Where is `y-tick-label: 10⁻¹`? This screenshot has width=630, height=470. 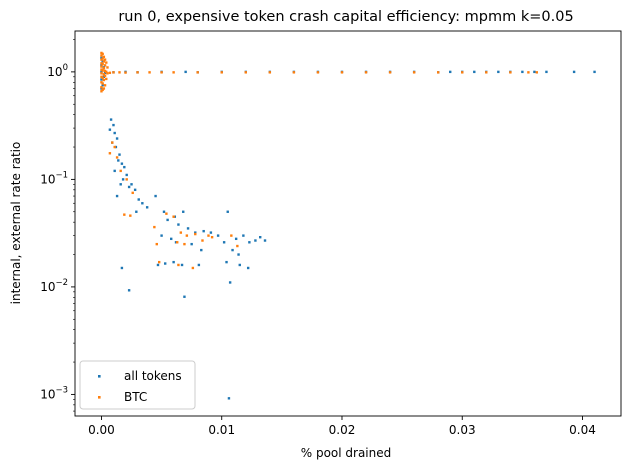
y-tick-label: 10⁻¹ is located at coordinates (54, 178).